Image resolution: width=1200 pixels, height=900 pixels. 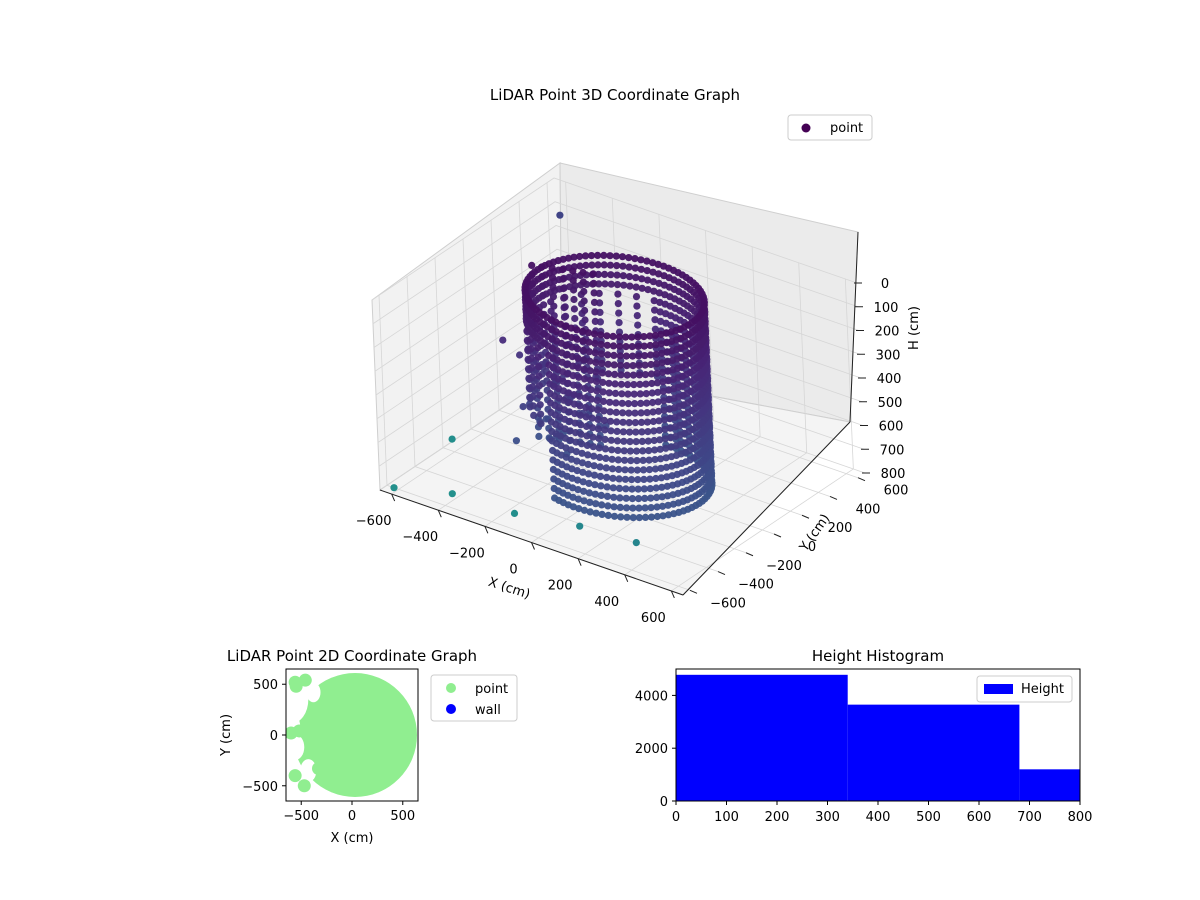 What do you see at coordinates (265, 685) in the screenshot?
I see `y-tick-label-2d: 500` at bounding box center [265, 685].